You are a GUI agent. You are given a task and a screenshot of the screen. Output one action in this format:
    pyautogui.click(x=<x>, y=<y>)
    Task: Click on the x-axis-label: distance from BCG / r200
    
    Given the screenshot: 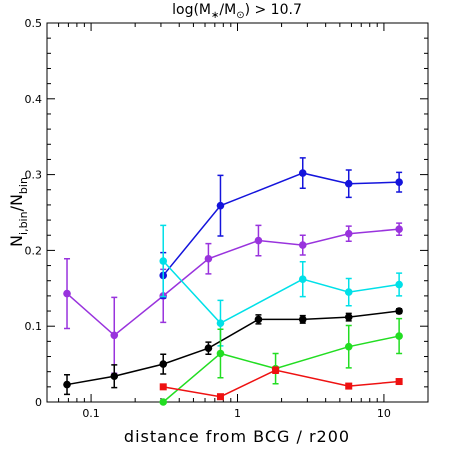 What is the action you would take?
    pyautogui.click(x=237, y=436)
    